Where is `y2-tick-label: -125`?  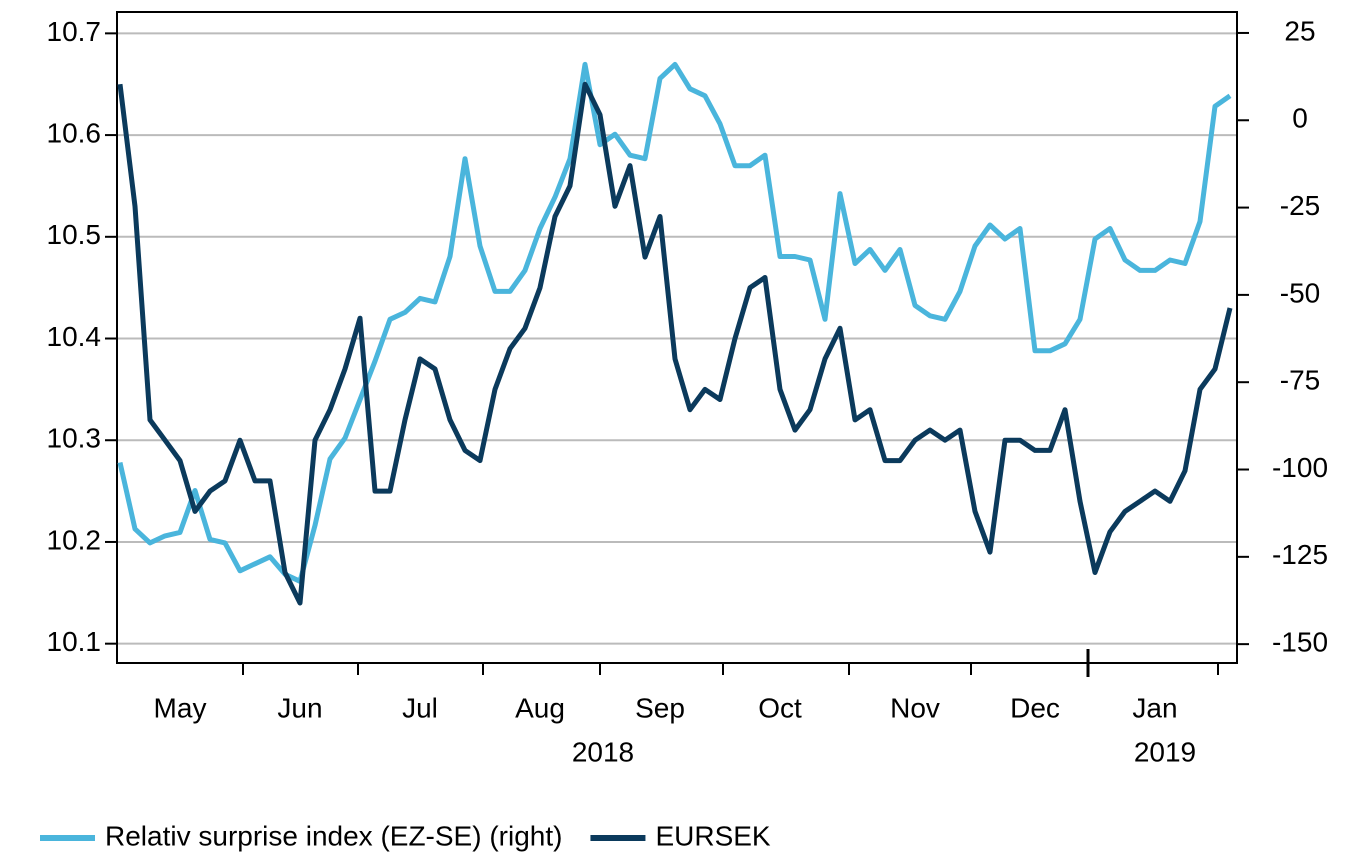
y2-tick-label: -125 is located at coordinates (1300, 554).